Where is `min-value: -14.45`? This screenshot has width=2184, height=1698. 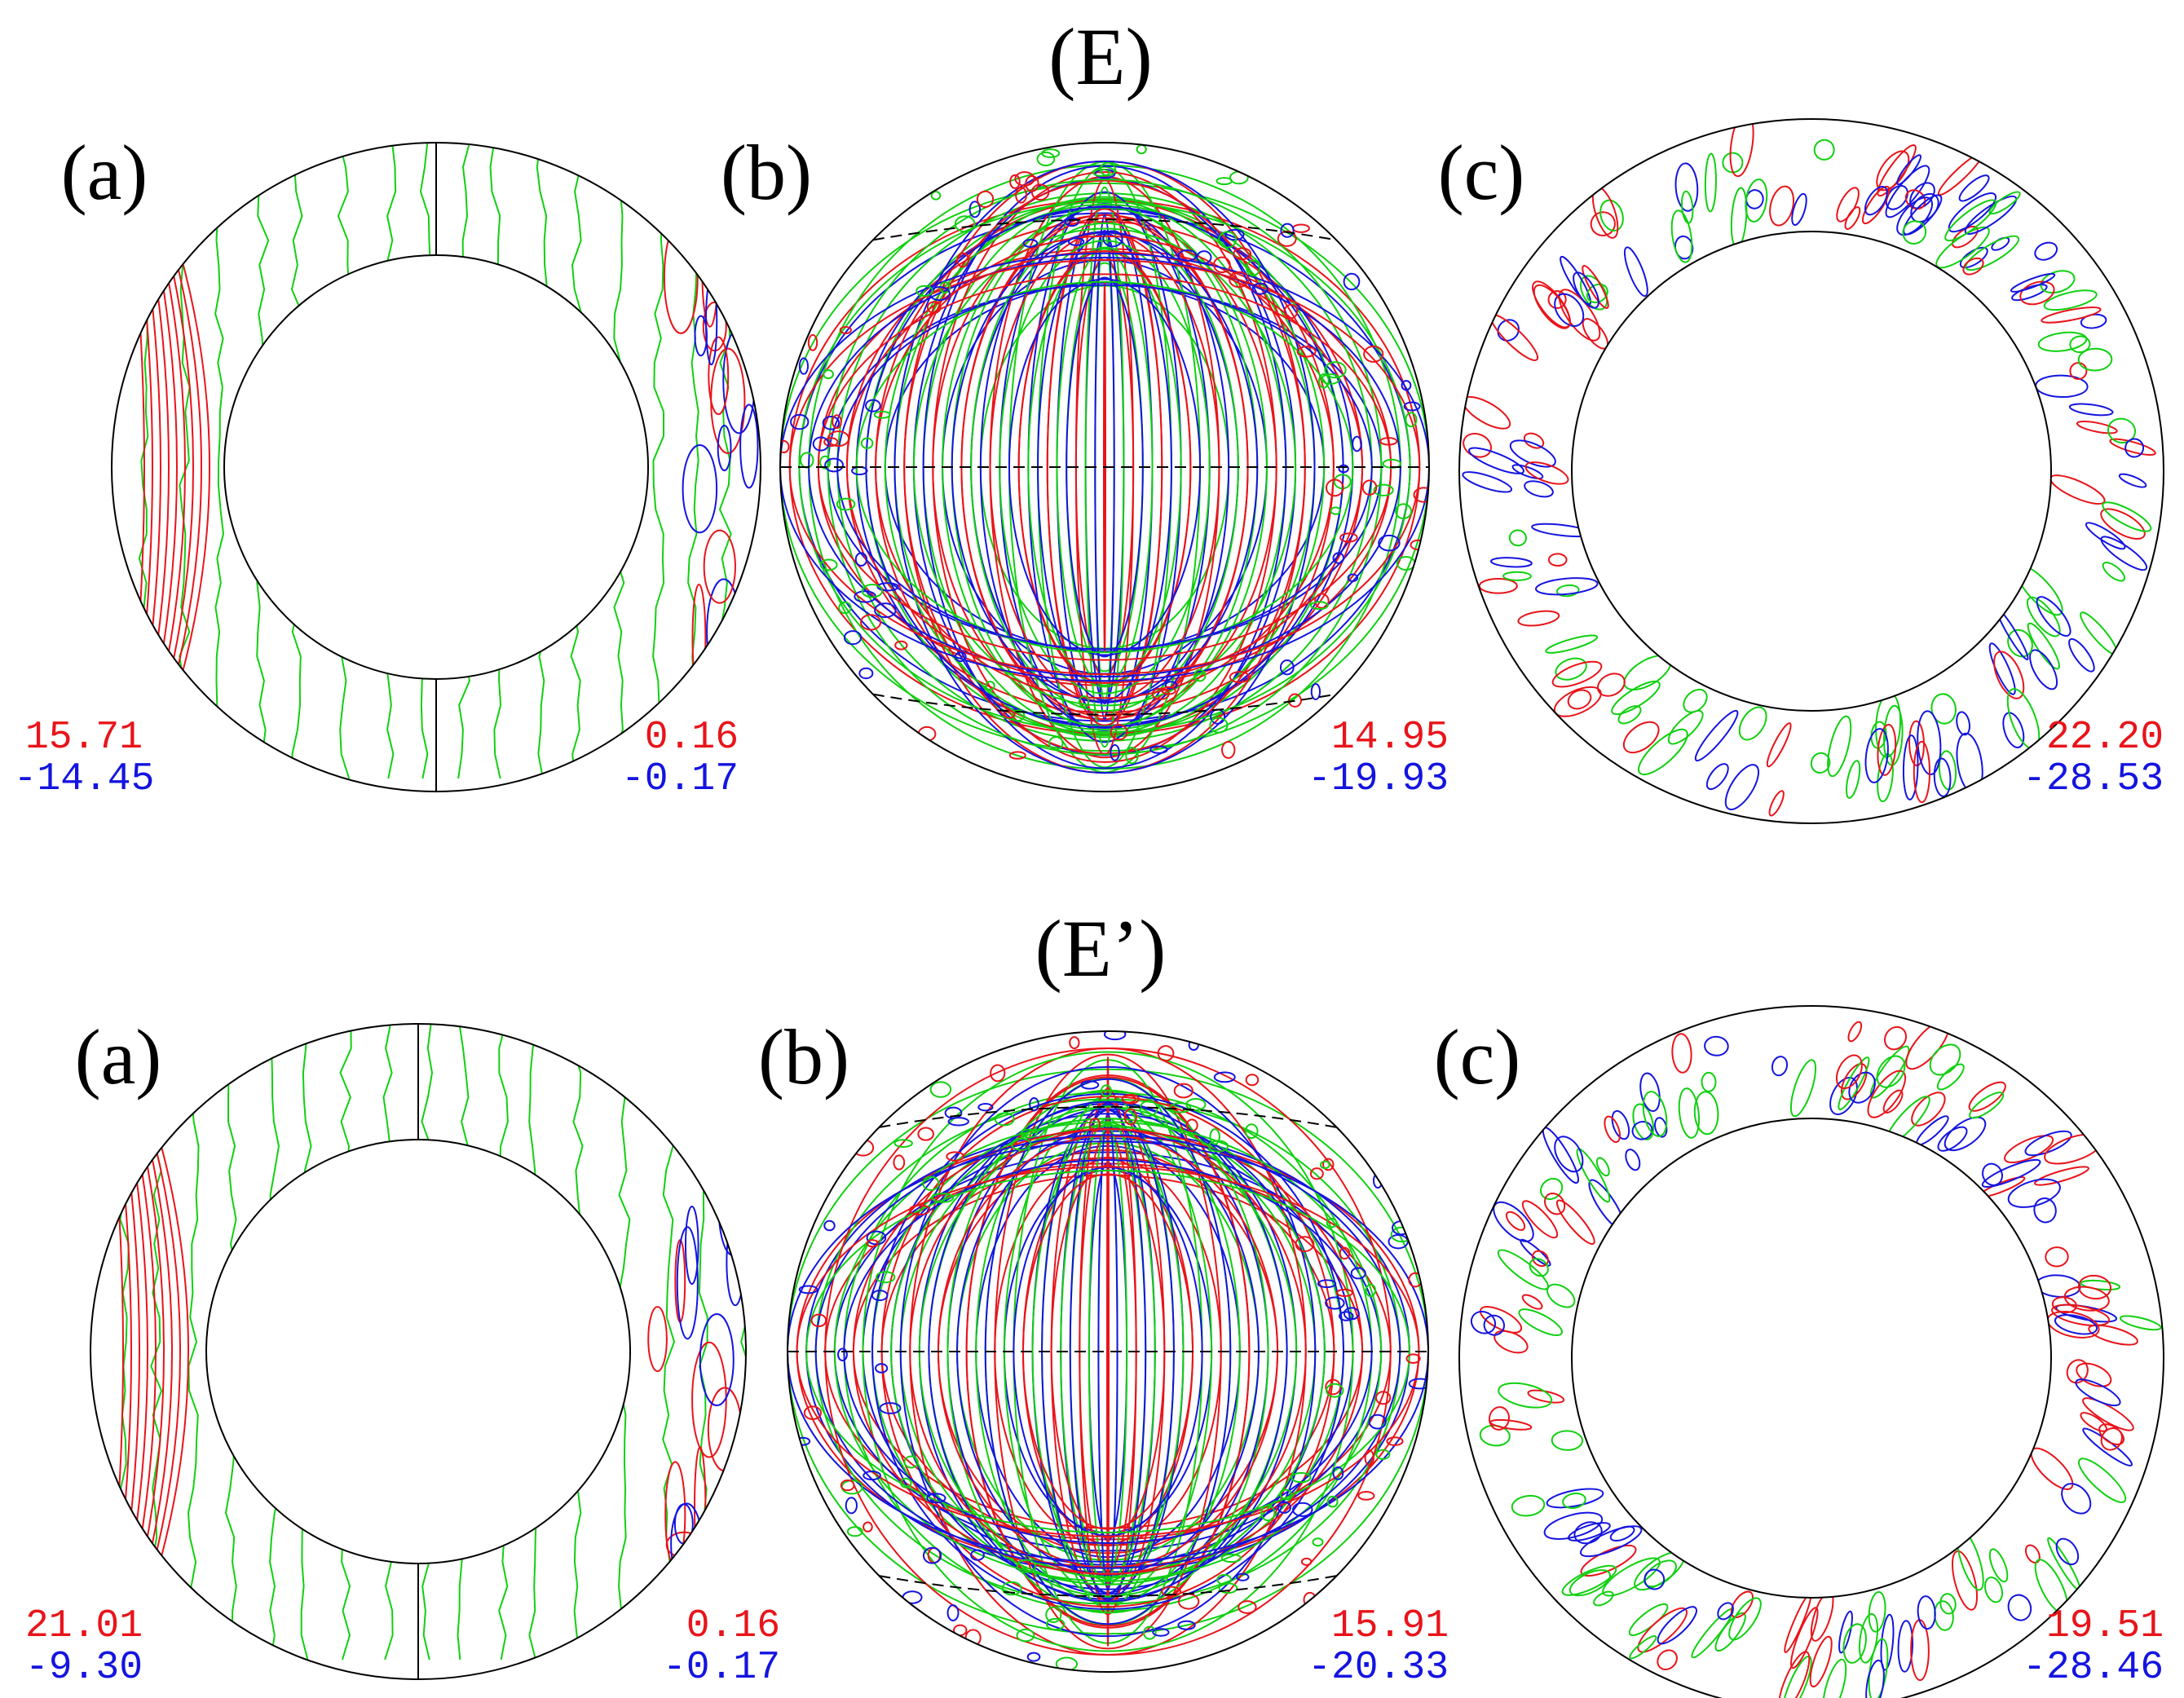 min-value: -14.45 is located at coordinates (85, 779).